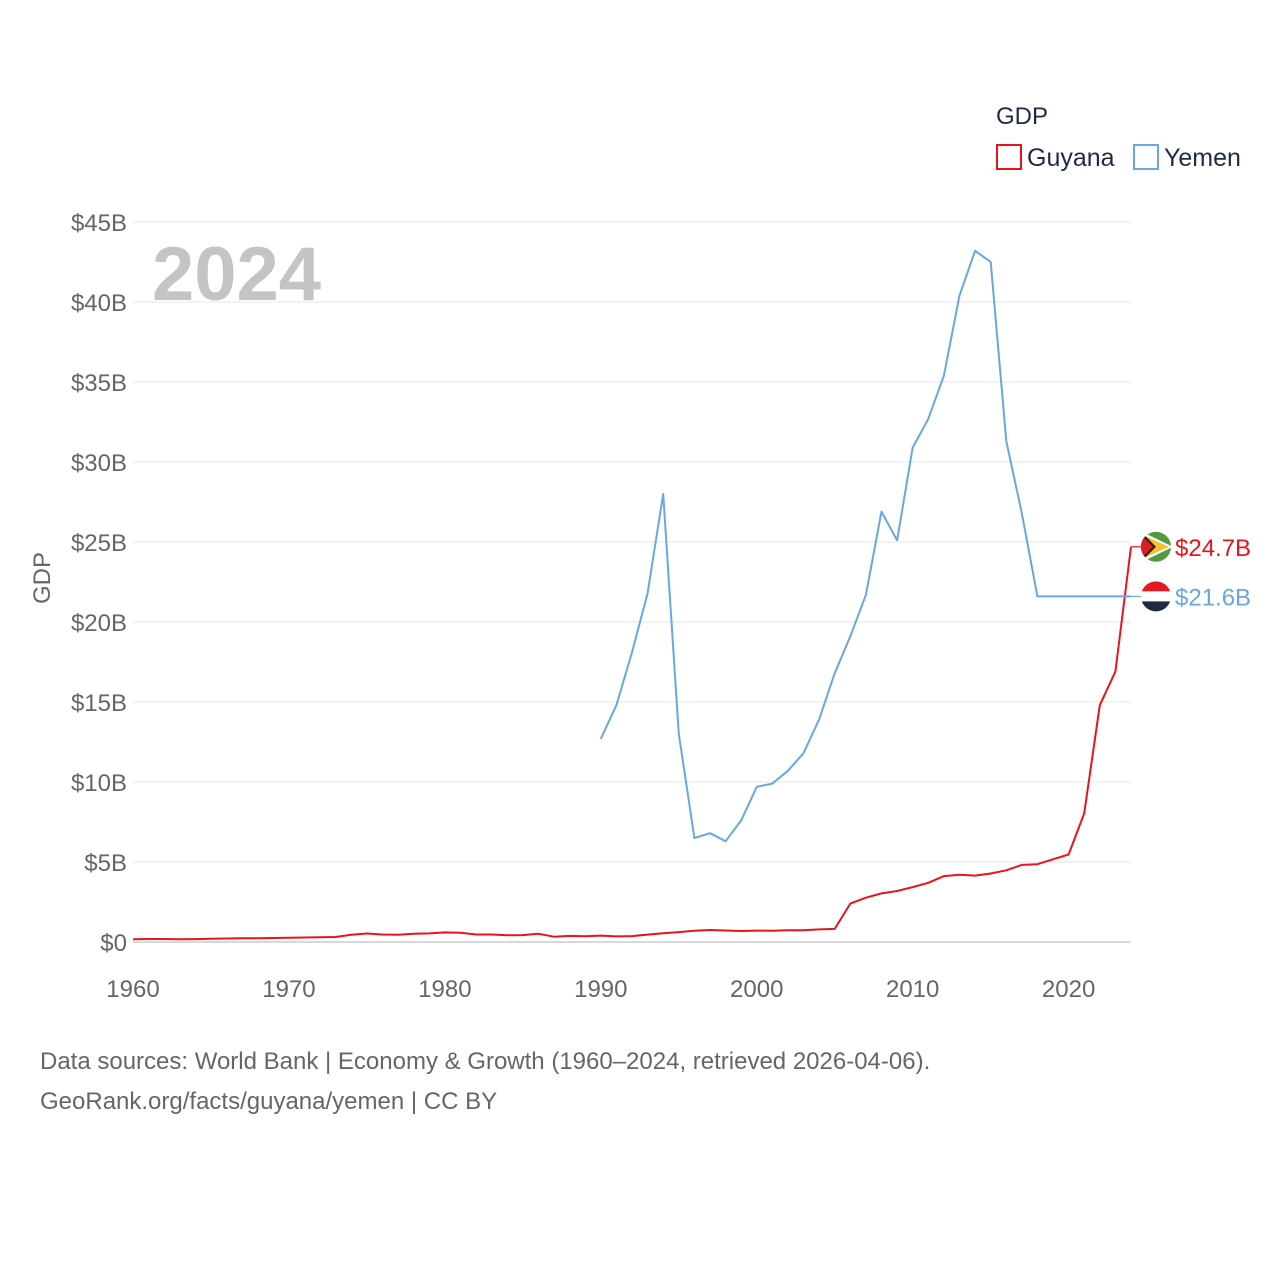 The image size is (1280, 1280). What do you see at coordinates (42, 578) in the screenshot?
I see `y-axis-label: GDP` at bounding box center [42, 578].